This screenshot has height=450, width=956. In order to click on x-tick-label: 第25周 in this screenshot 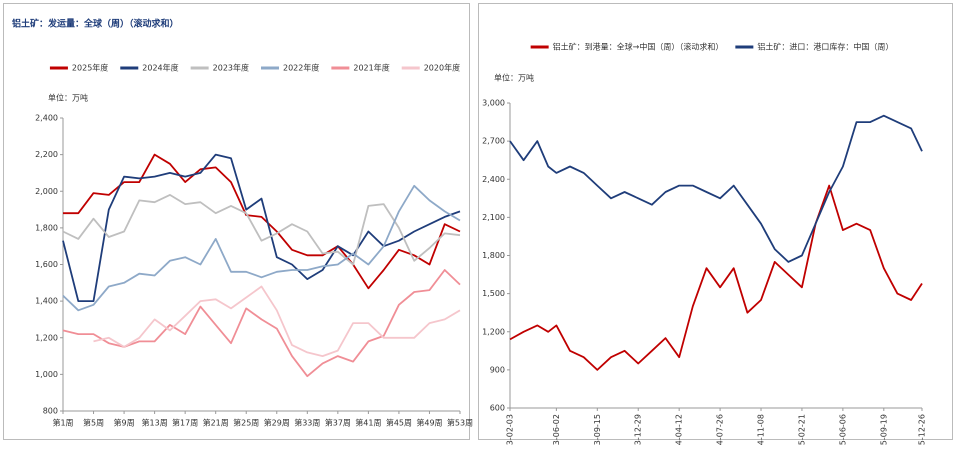, I will do `click(246, 423)`.